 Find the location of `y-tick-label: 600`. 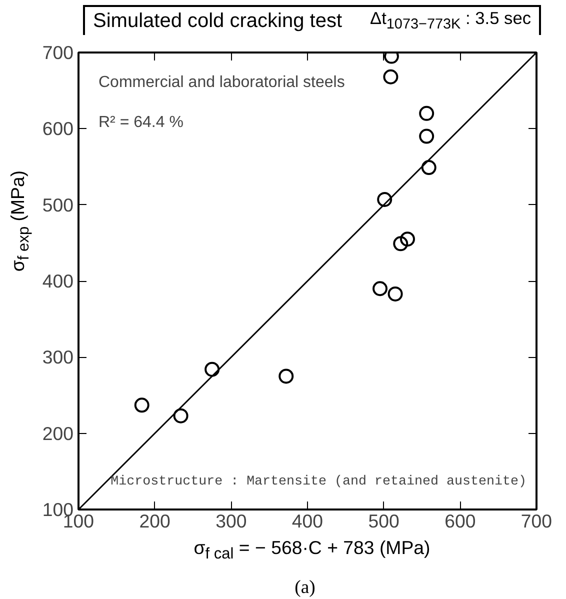

y-tick-label: 600 is located at coordinates (58, 129).